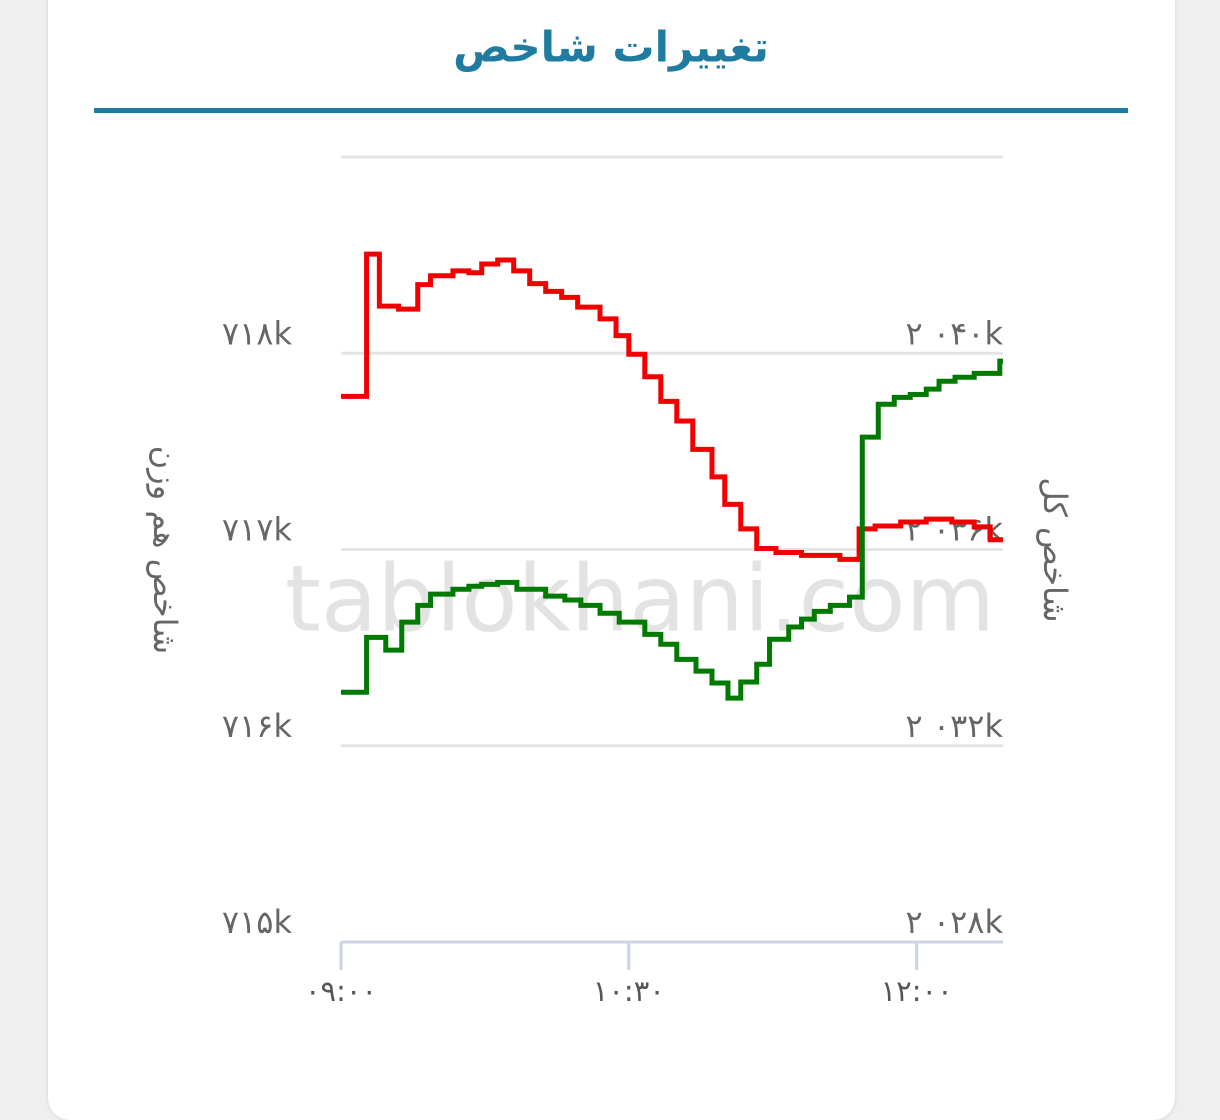  I want to click on x-tick-label: ۱۲:۰۰, so click(917, 991).